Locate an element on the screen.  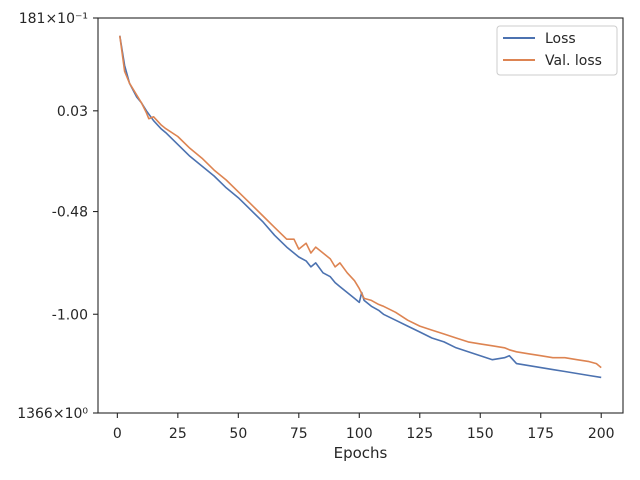
x-tick-label: 100 is located at coordinates (359, 434).